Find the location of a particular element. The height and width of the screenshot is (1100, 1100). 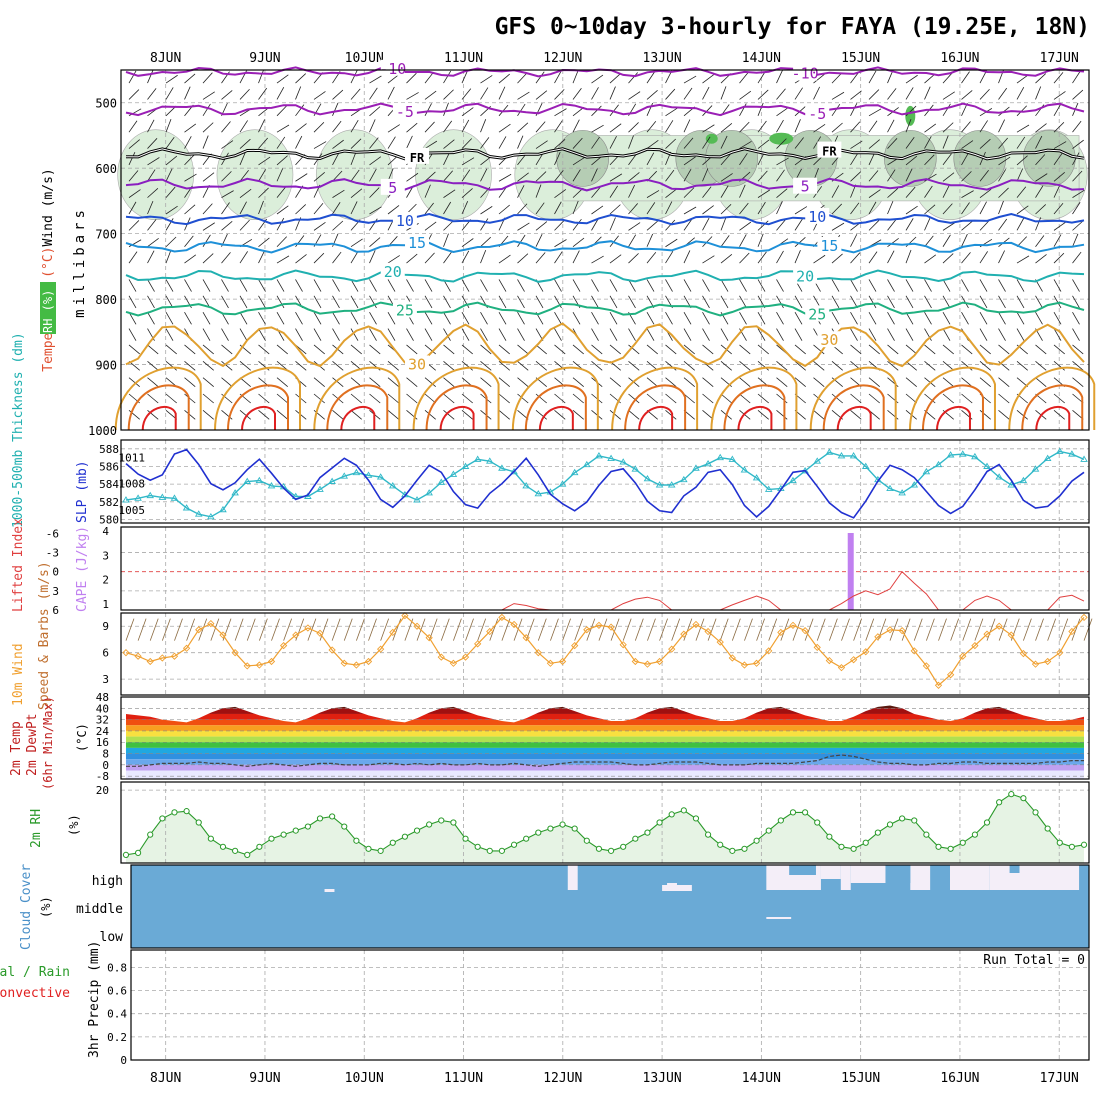

x-tick-label-top: 17JUN is located at coordinates (1059, 58).